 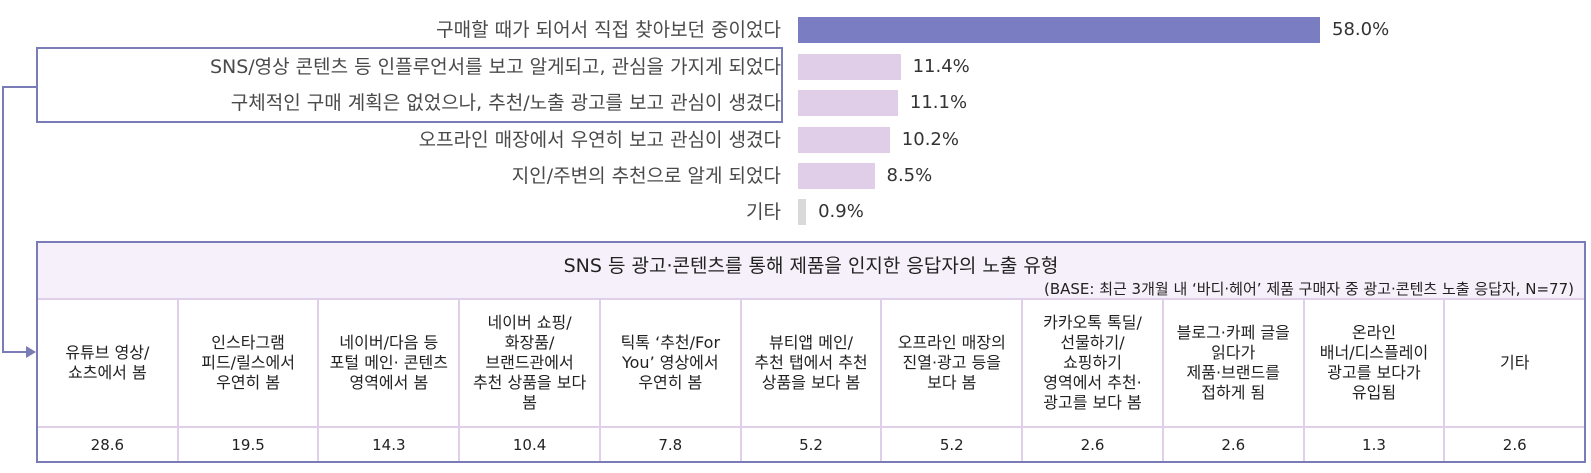 What do you see at coordinates (389, 444) in the screenshot?
I see `column-value: 14.3` at bounding box center [389, 444].